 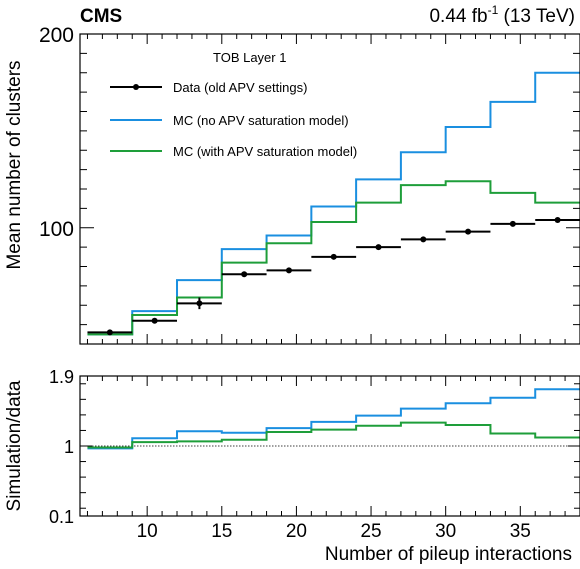 I want to click on legend-label: MC (no APV saturation model), so click(x=261, y=120).